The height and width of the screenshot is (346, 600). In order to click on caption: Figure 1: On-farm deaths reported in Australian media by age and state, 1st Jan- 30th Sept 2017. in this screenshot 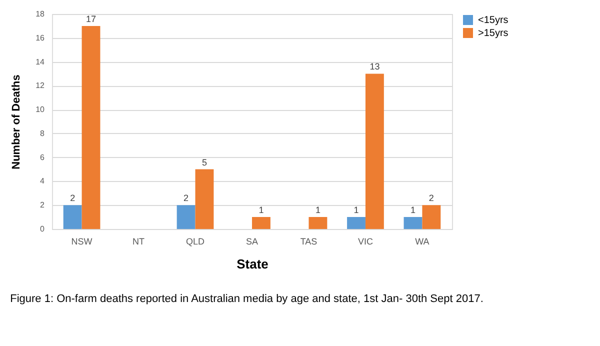, I will do `click(247, 299)`.